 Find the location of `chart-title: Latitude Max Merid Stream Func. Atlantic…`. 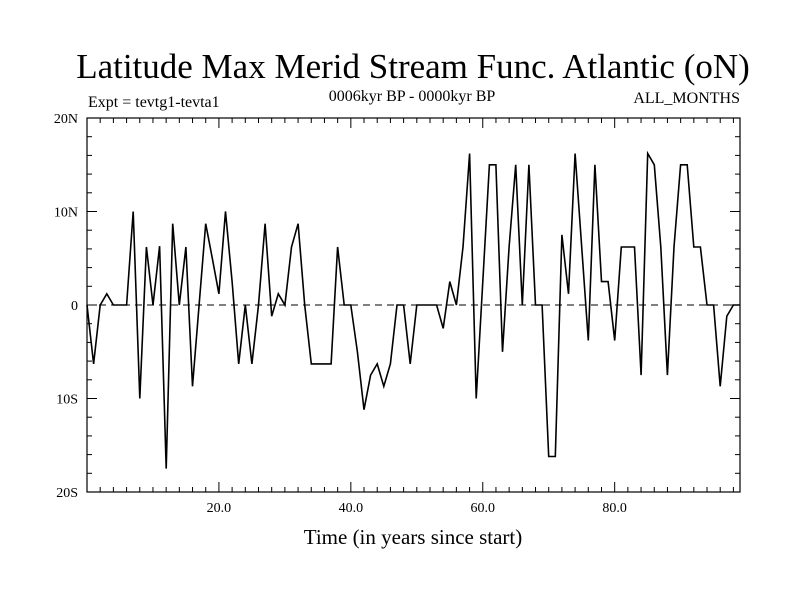

chart-title: Latitude Max Merid Stream Func. Atlantic… is located at coordinates (413, 66).